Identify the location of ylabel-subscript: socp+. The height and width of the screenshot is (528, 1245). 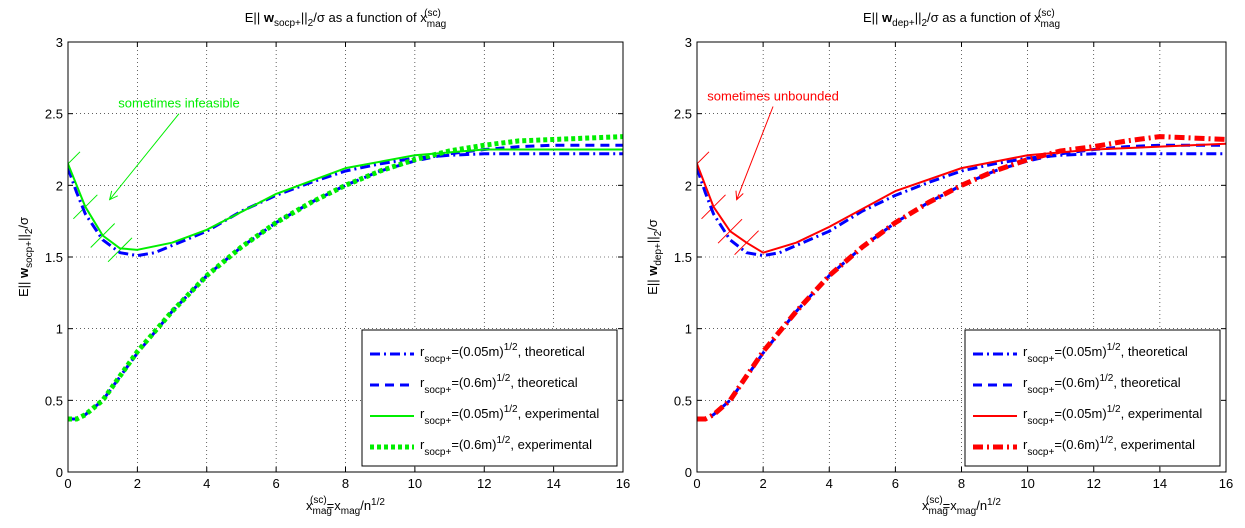
(29, 254).